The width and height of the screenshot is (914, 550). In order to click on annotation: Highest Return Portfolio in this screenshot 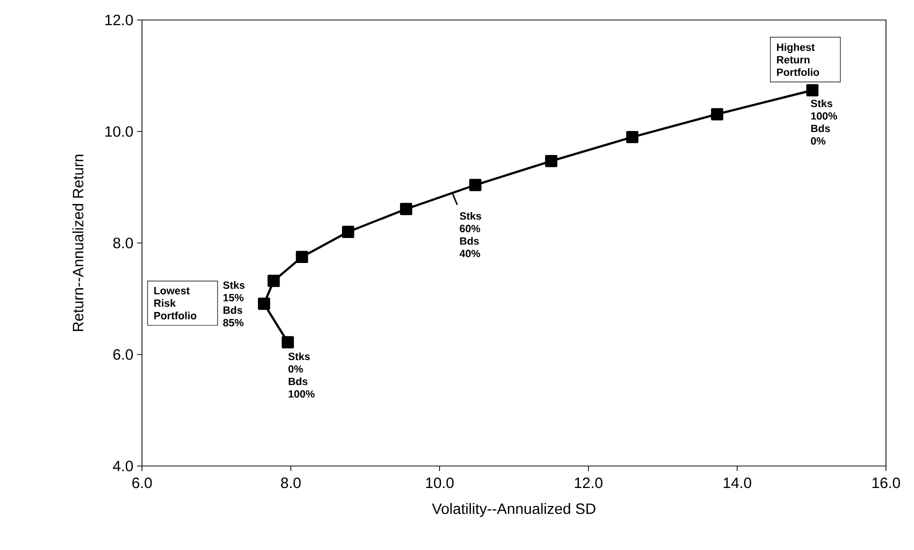, I will do `click(798, 59)`.